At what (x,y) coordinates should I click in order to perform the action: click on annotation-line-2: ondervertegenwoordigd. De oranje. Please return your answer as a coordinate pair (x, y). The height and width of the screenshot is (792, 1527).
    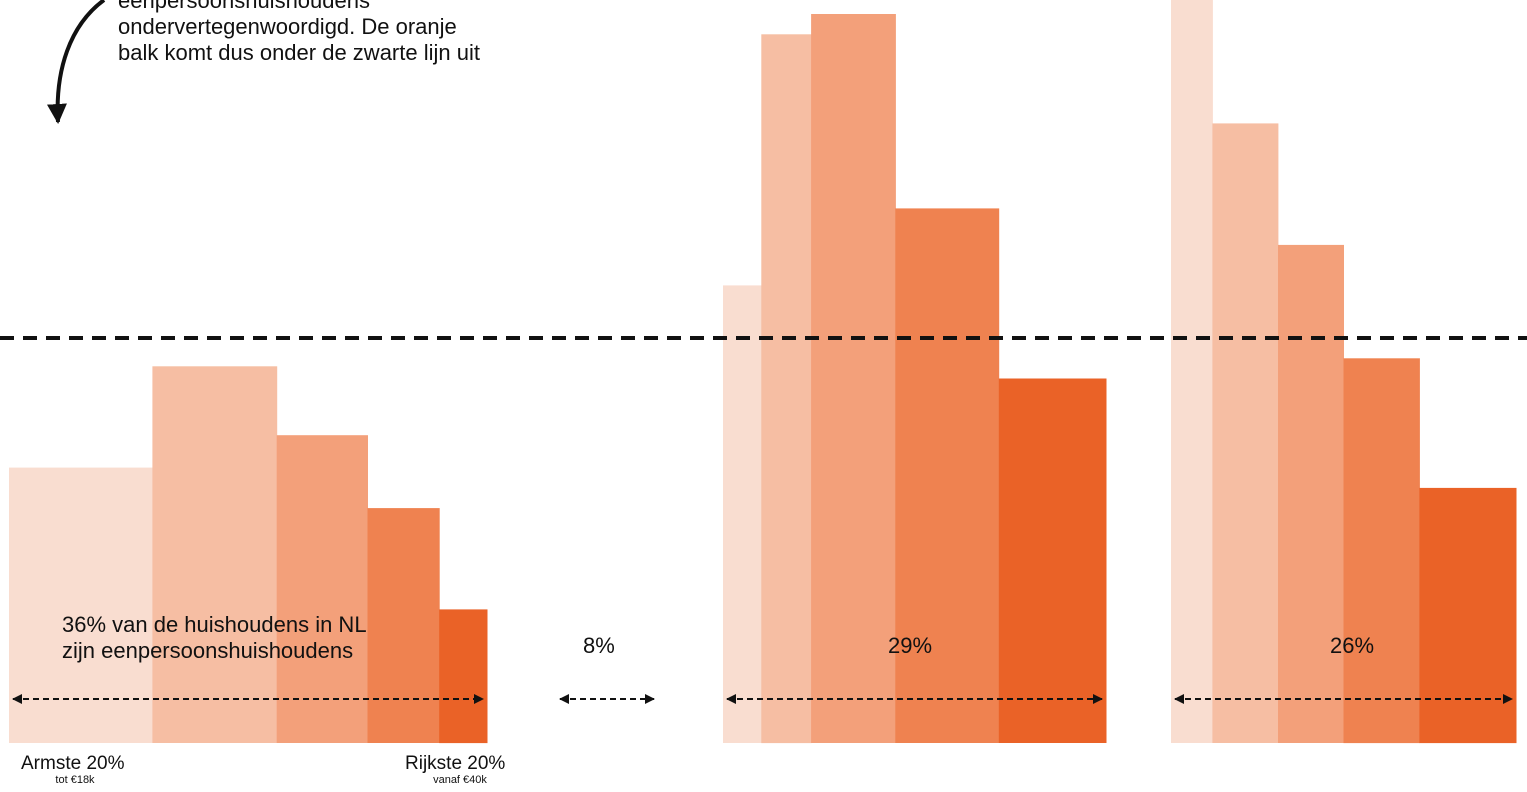
    Looking at the image, I should click on (287, 26).